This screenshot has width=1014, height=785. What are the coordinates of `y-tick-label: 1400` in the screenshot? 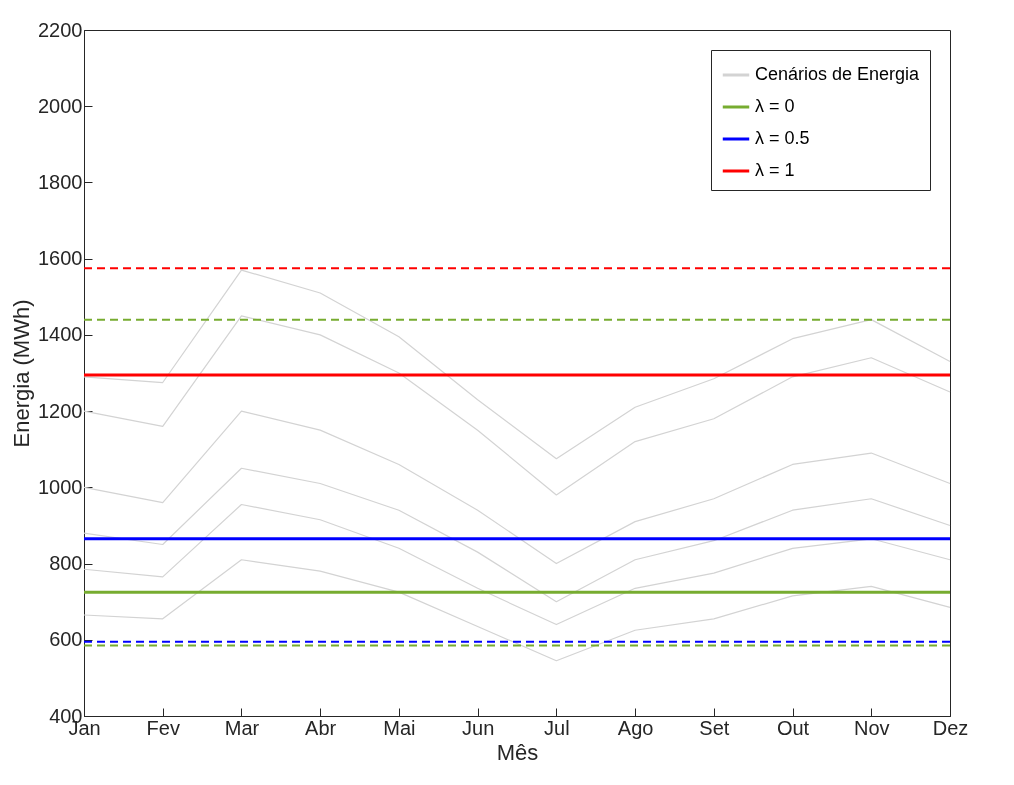 It's located at (60, 334).